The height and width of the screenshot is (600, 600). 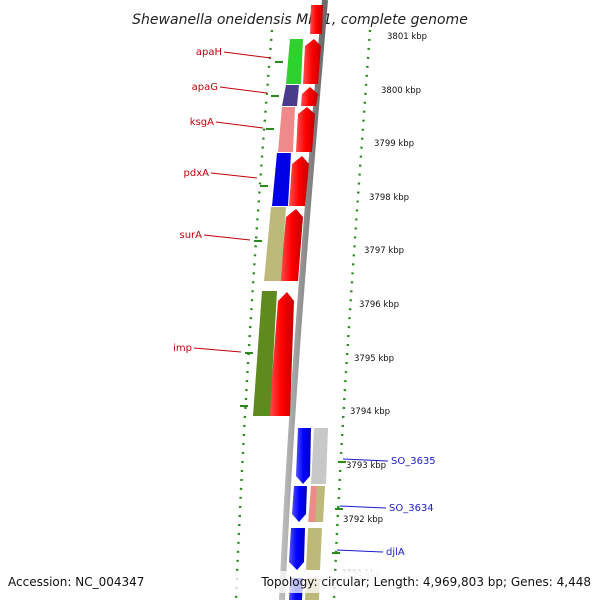 I want to click on tick-label: 3793 kbp, so click(x=366, y=466).